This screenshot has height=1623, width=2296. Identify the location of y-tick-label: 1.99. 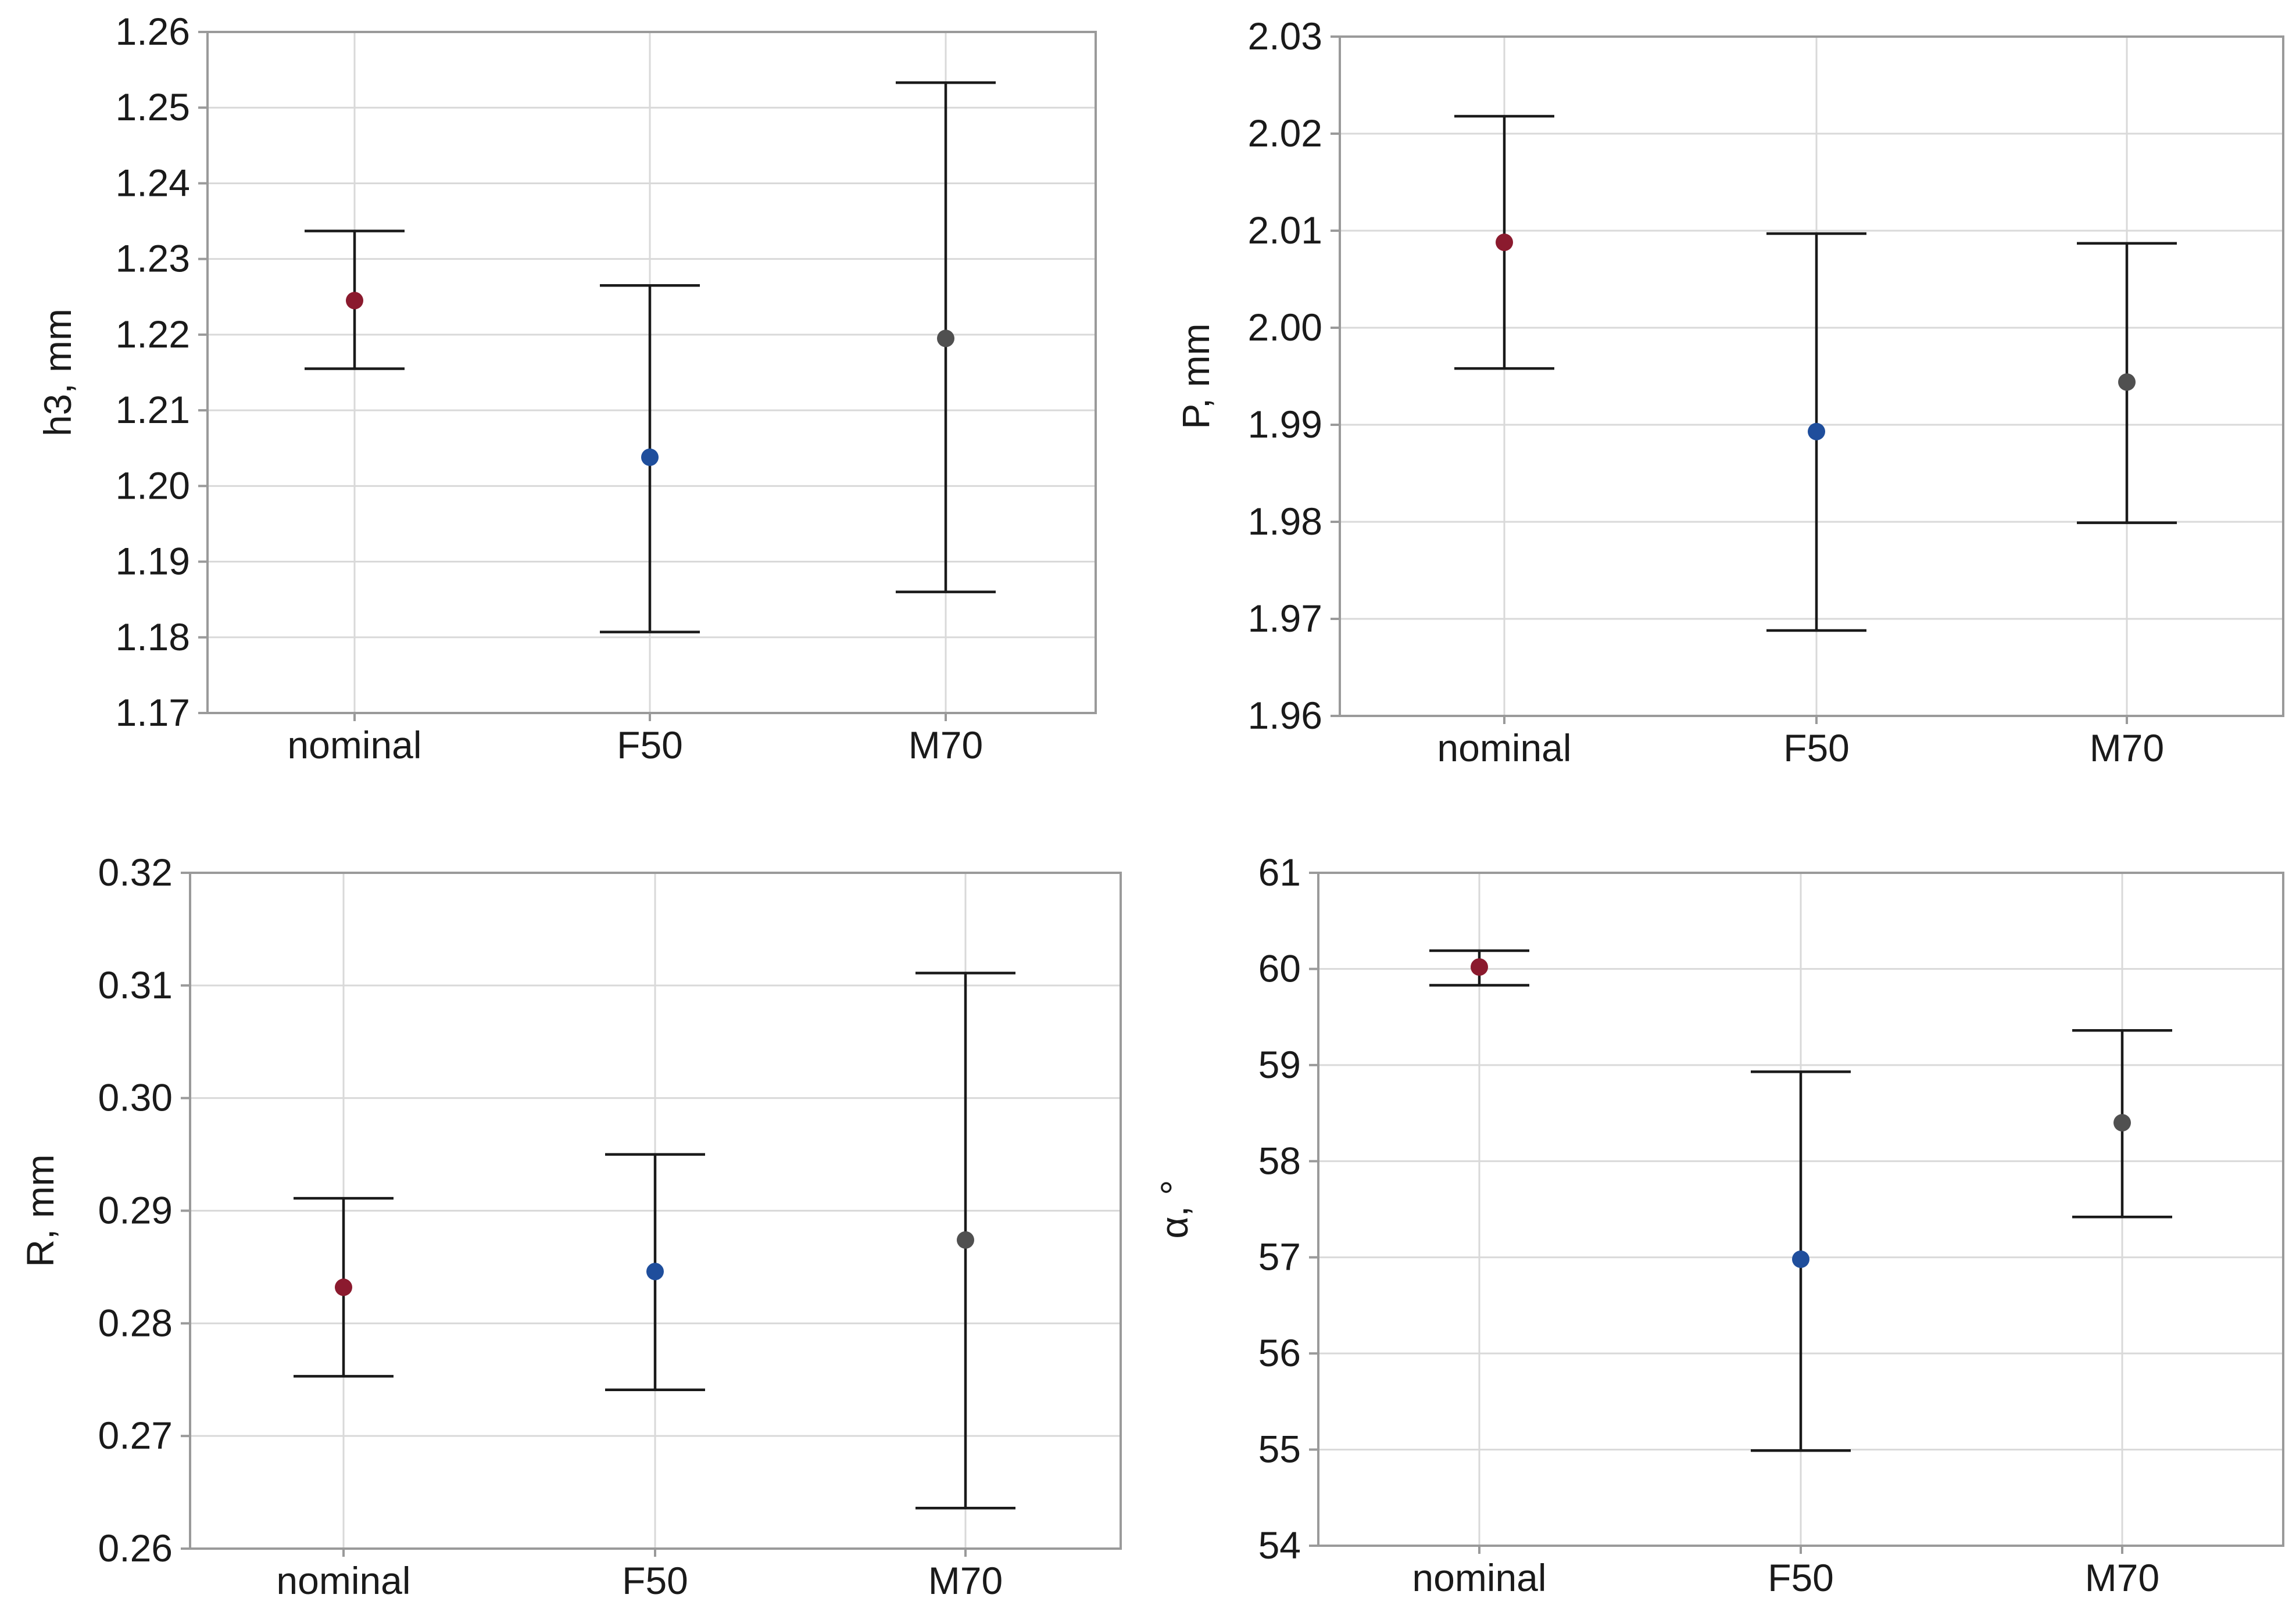
(1285, 425).